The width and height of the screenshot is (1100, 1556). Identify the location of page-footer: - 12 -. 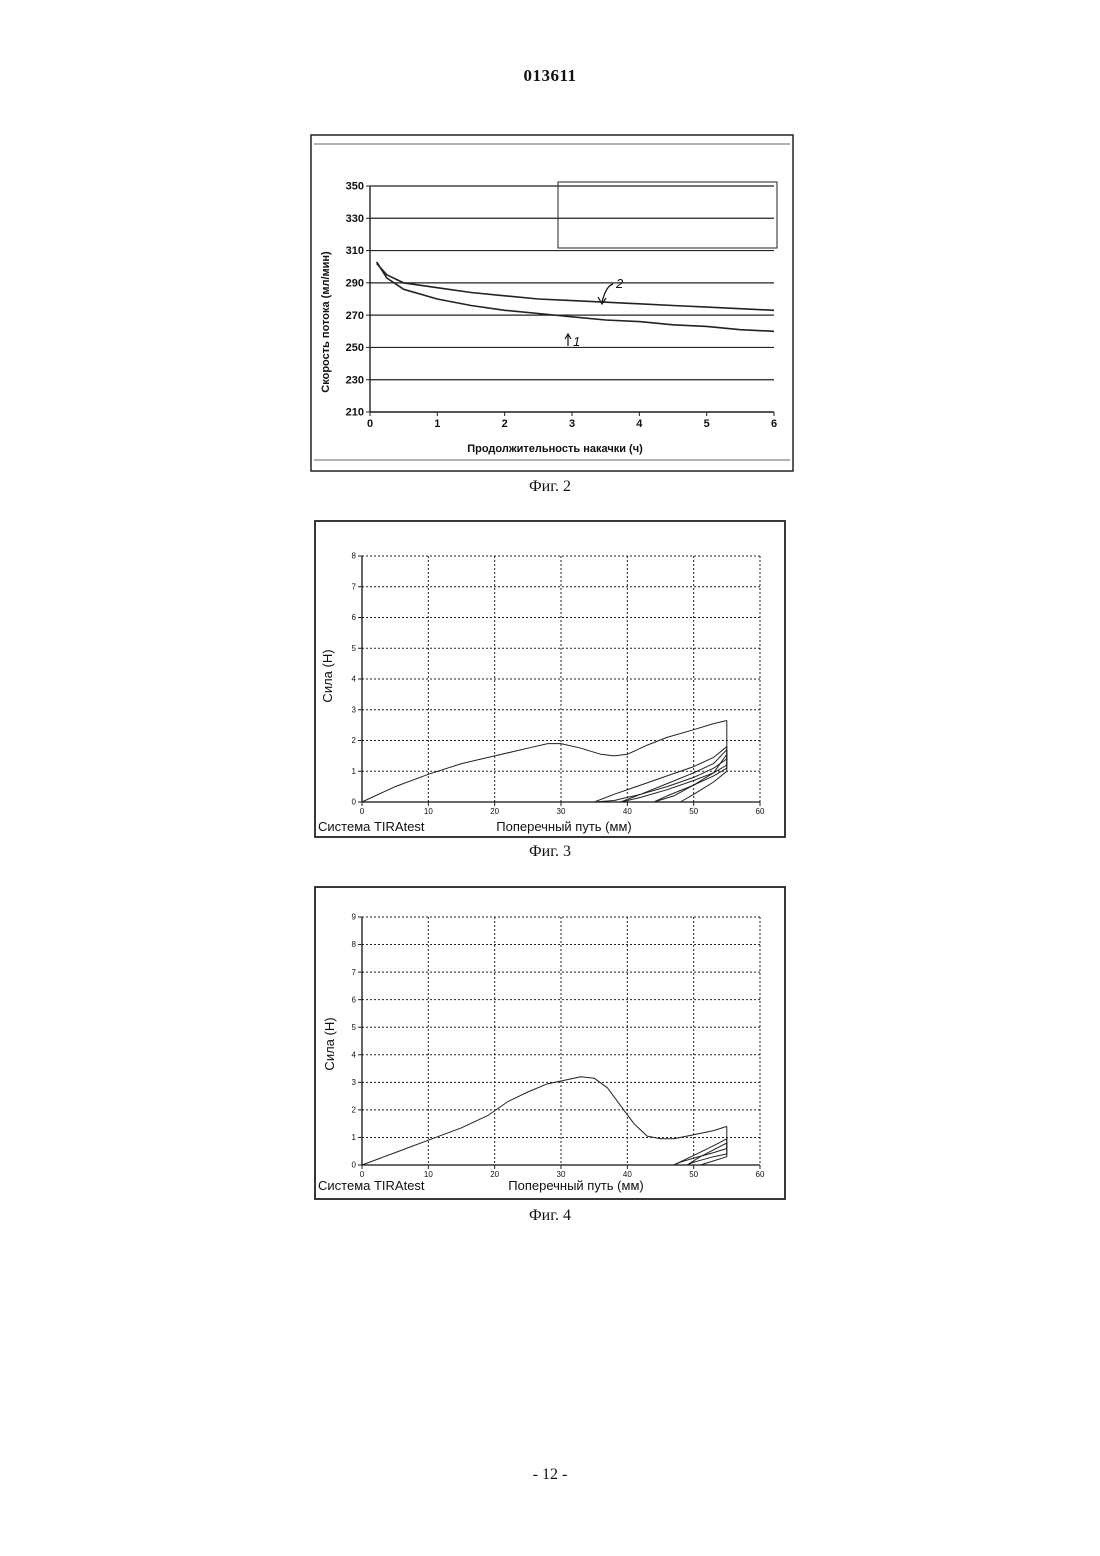
(550, 1475).